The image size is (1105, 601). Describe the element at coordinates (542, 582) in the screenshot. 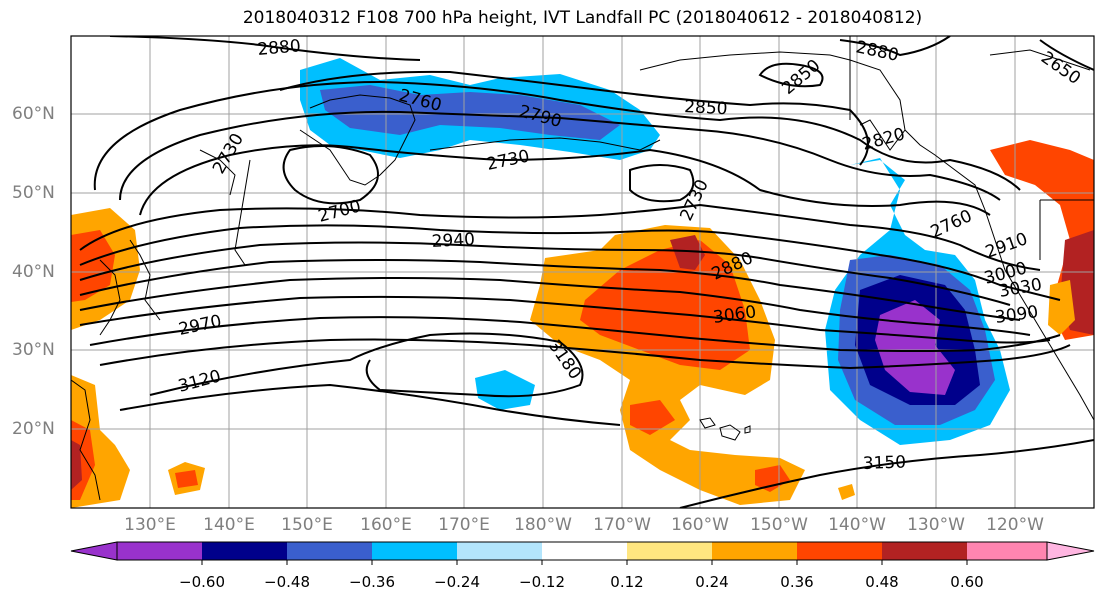

I see `colorbar-tick-label: −0.12` at that location.